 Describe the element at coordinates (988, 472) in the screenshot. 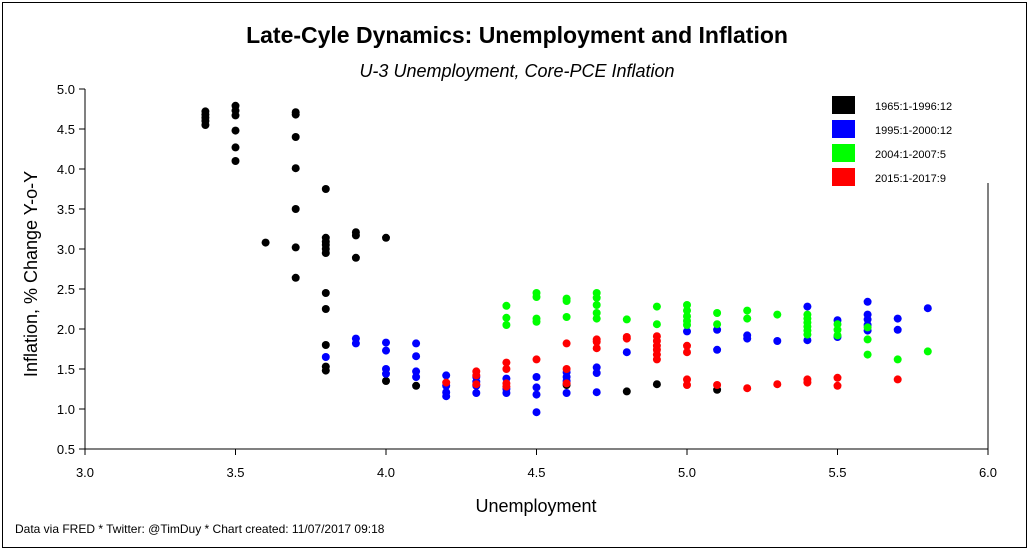

I see `x-tick-label: 6.0` at that location.